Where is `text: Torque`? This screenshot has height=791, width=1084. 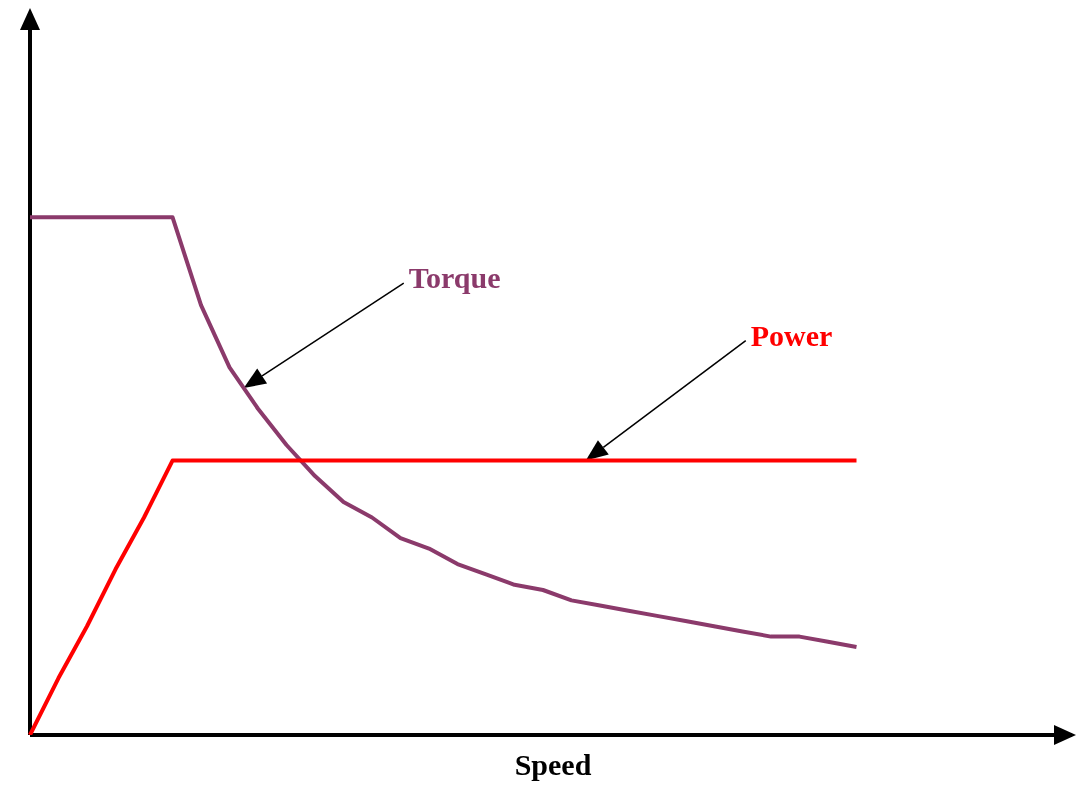 text: Torque is located at coordinates (454, 278).